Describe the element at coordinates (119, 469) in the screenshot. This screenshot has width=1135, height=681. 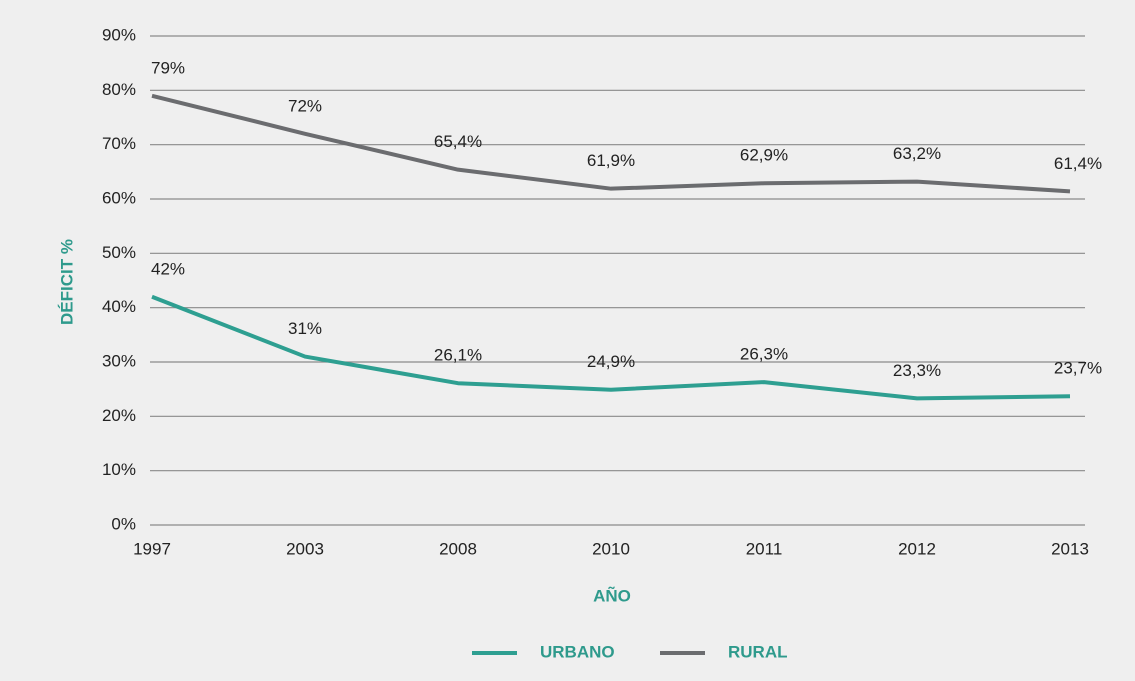
I see `y-tick-label: 10%` at that location.